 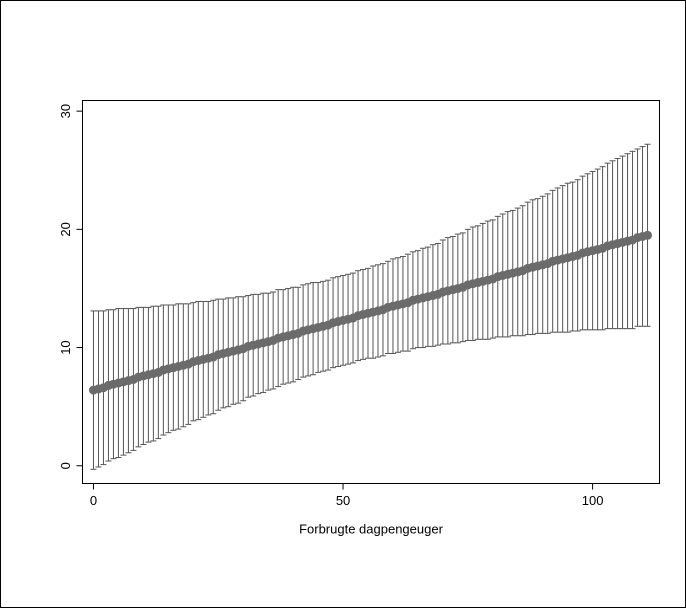 I want to click on y-tick-label: 0, so click(x=65, y=465).